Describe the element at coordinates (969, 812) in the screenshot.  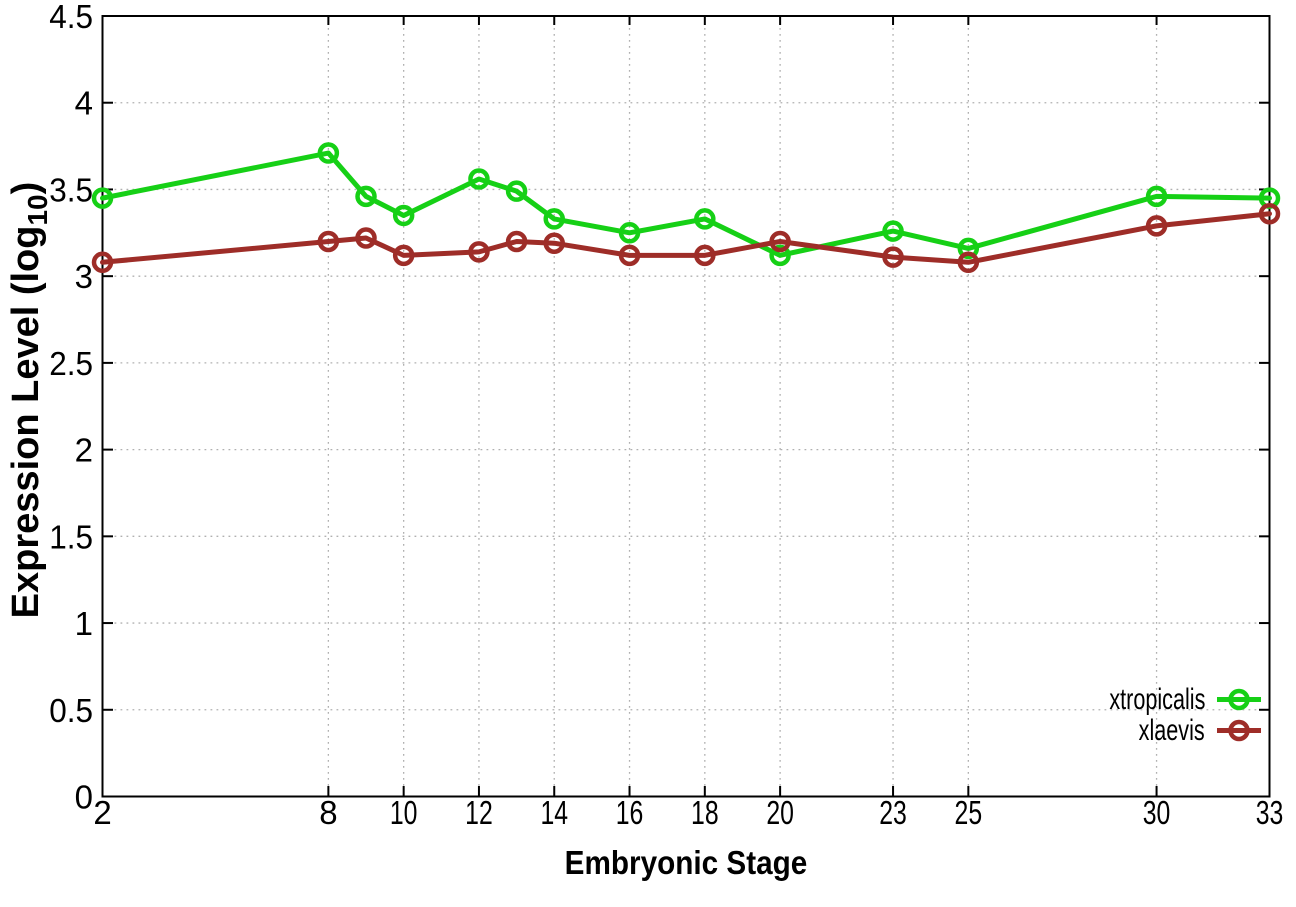
I see `x-tick-label-25: 25` at that location.